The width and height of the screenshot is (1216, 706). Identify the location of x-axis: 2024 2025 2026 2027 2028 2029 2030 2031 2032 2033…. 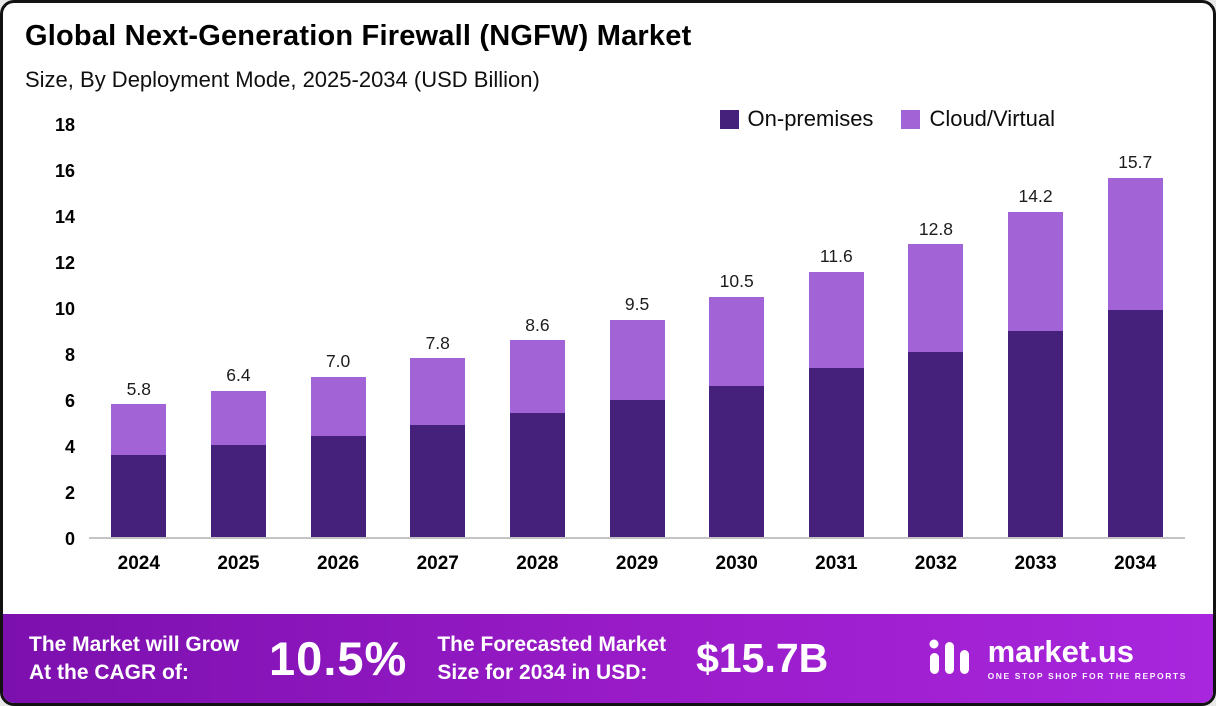
(637, 564).